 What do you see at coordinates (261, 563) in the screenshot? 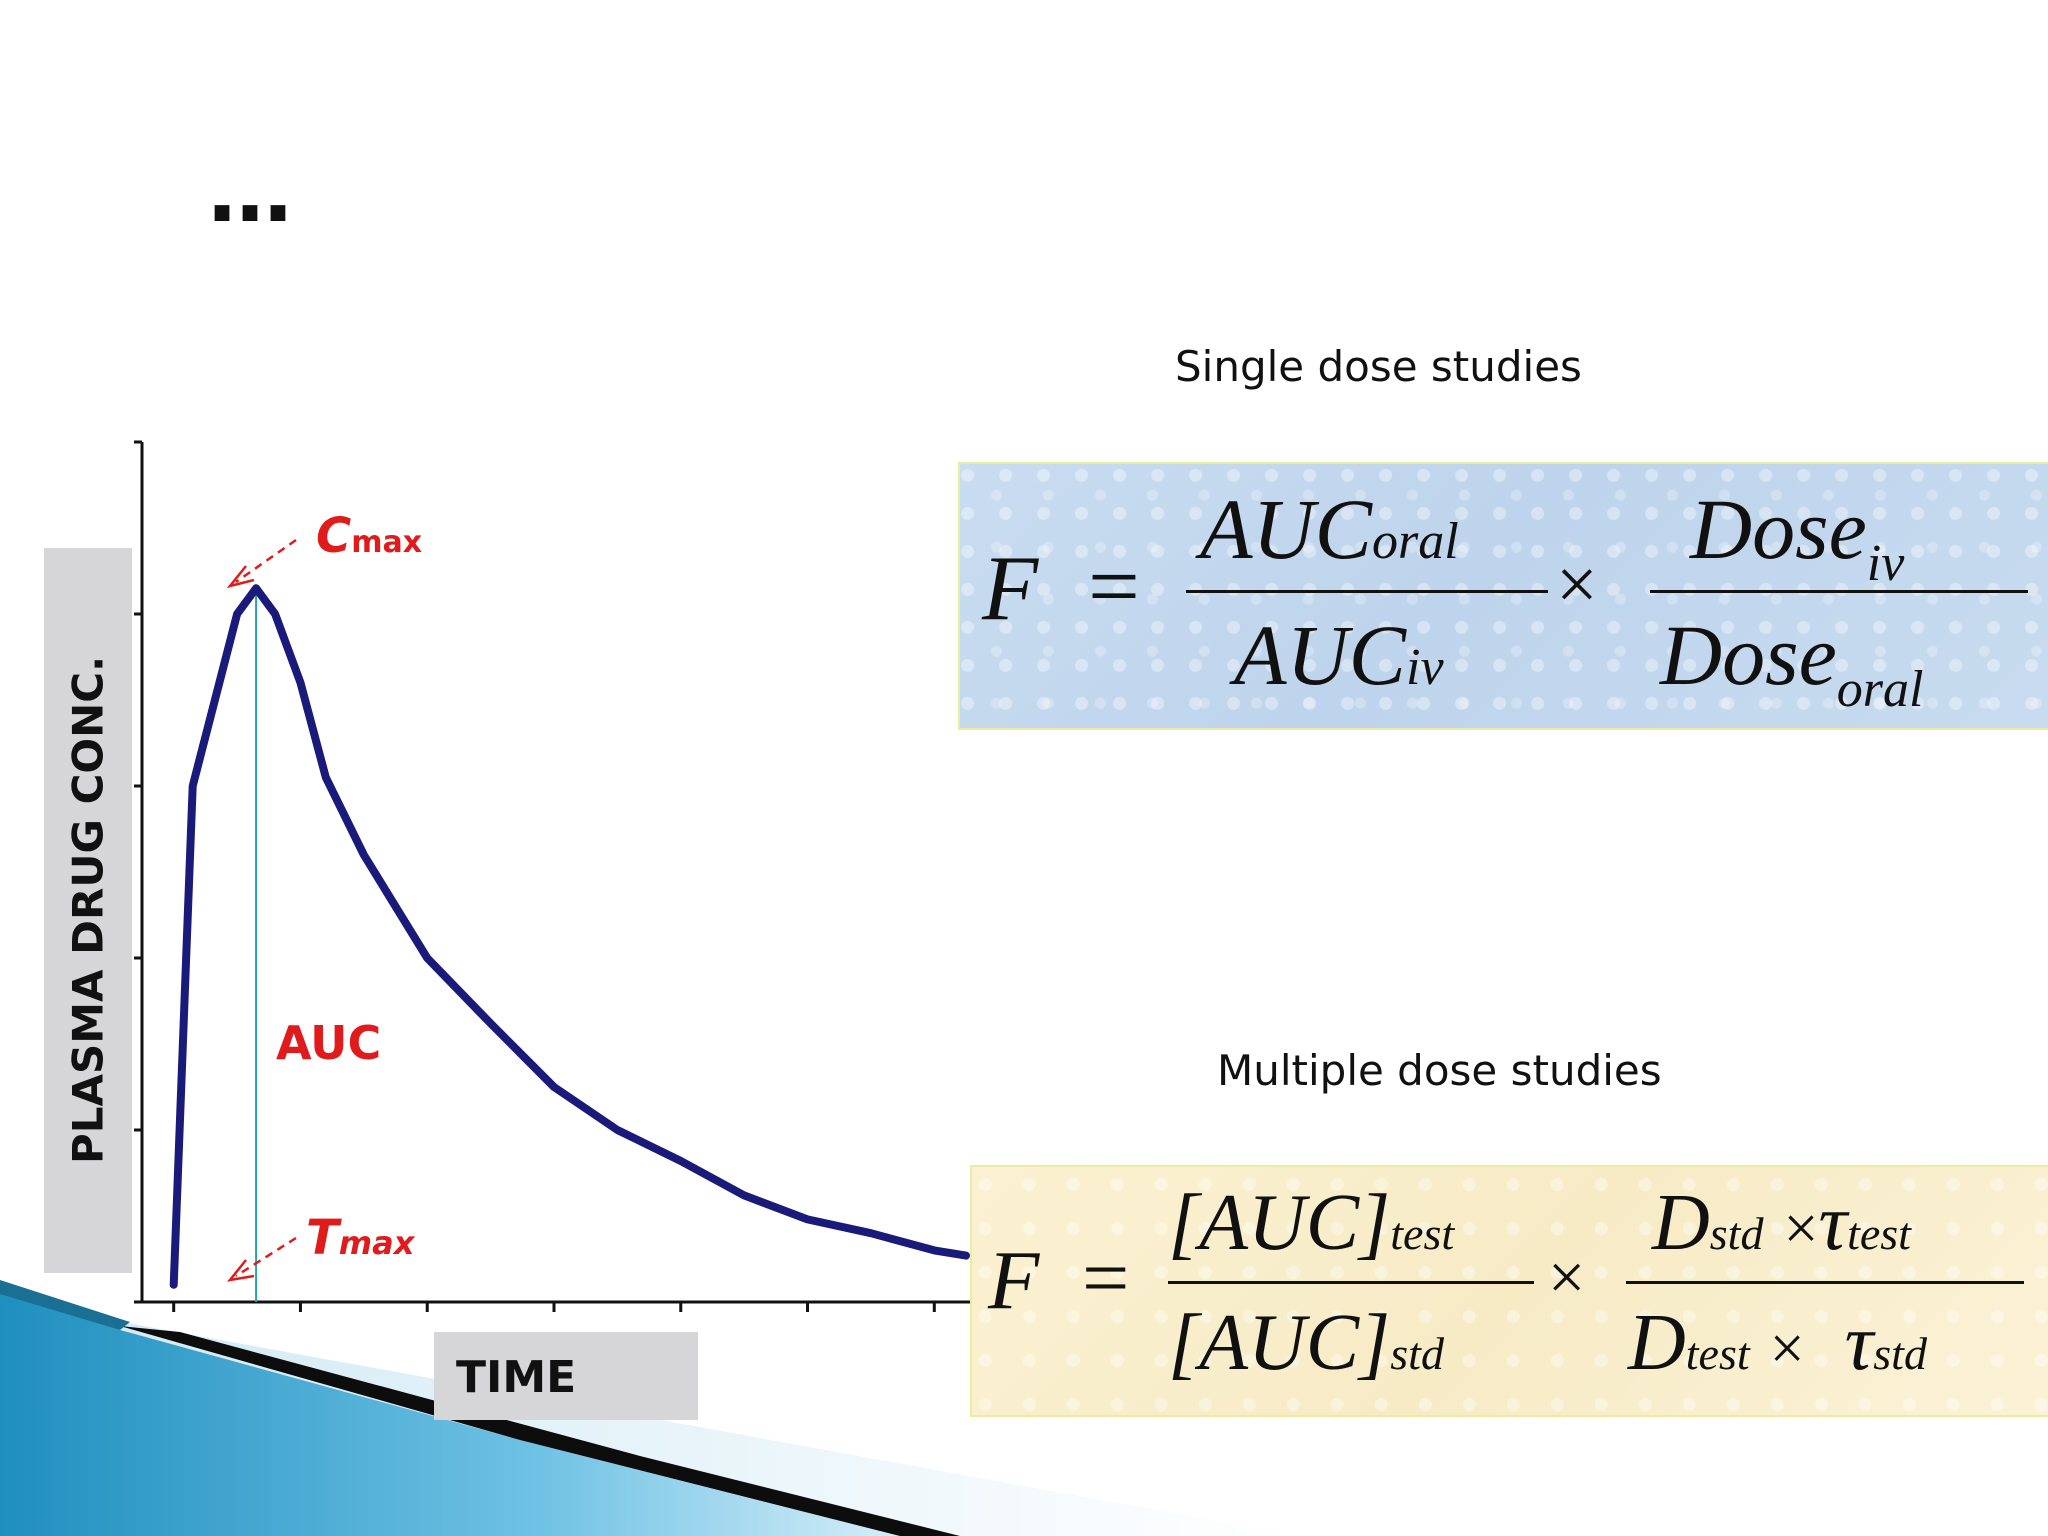
I see `cmax-arrow` at bounding box center [261, 563].